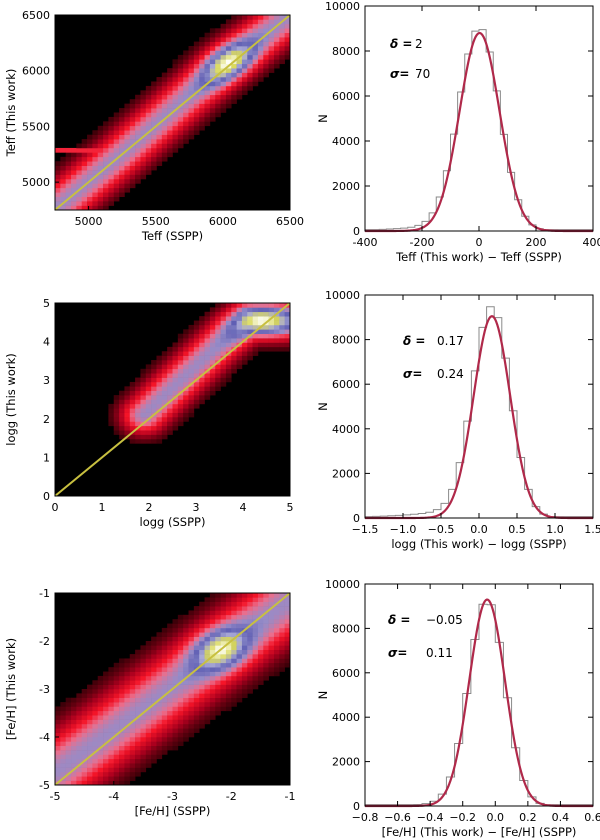 Image resolution: width=600 pixels, height=840 pixels. Describe the element at coordinates (36, 126) in the screenshot. I see `y-tick-label: 5500` at that location.